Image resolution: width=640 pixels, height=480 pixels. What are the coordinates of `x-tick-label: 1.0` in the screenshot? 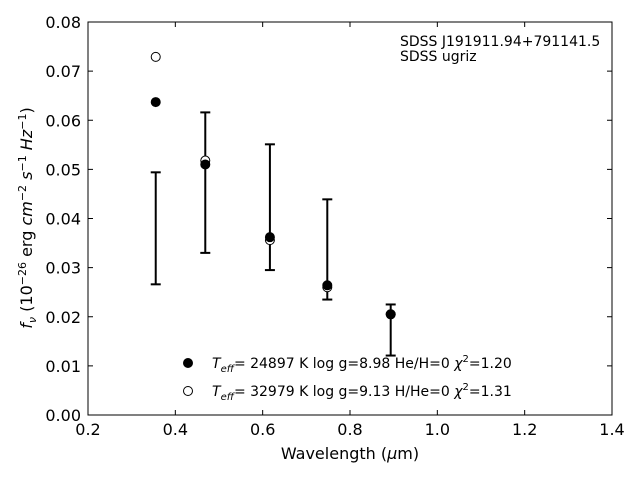 It's located at (437, 429).